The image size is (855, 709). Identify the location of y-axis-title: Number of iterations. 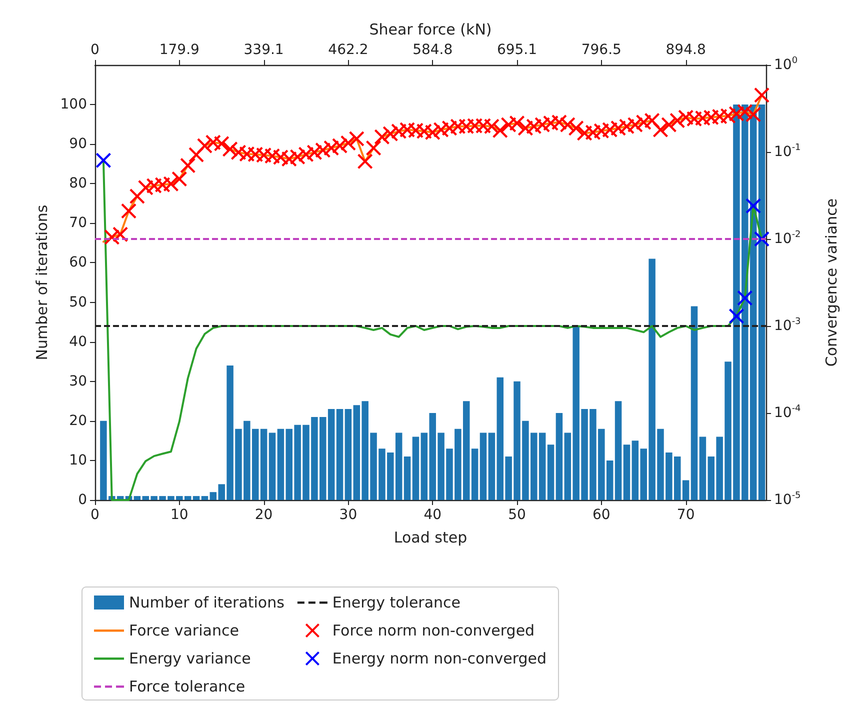
(41, 282).